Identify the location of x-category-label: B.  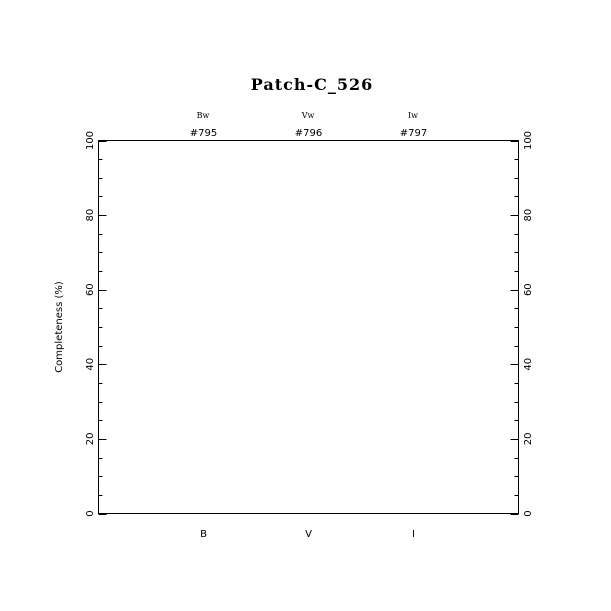
(203, 534).